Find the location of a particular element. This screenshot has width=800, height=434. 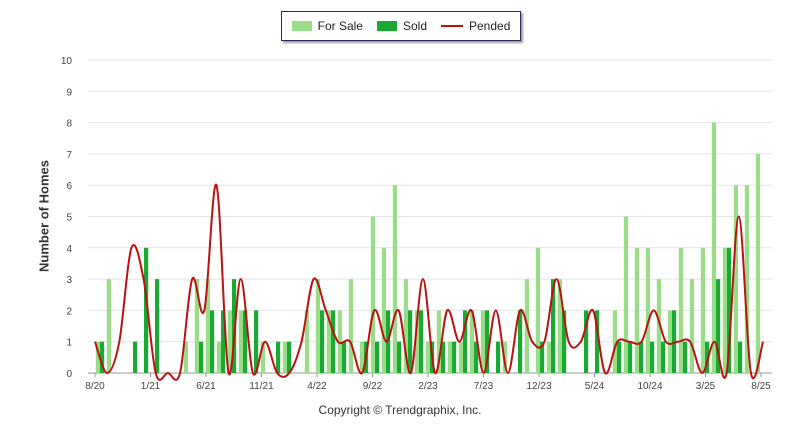

legend-label-sold: Sold is located at coordinates (414, 26).